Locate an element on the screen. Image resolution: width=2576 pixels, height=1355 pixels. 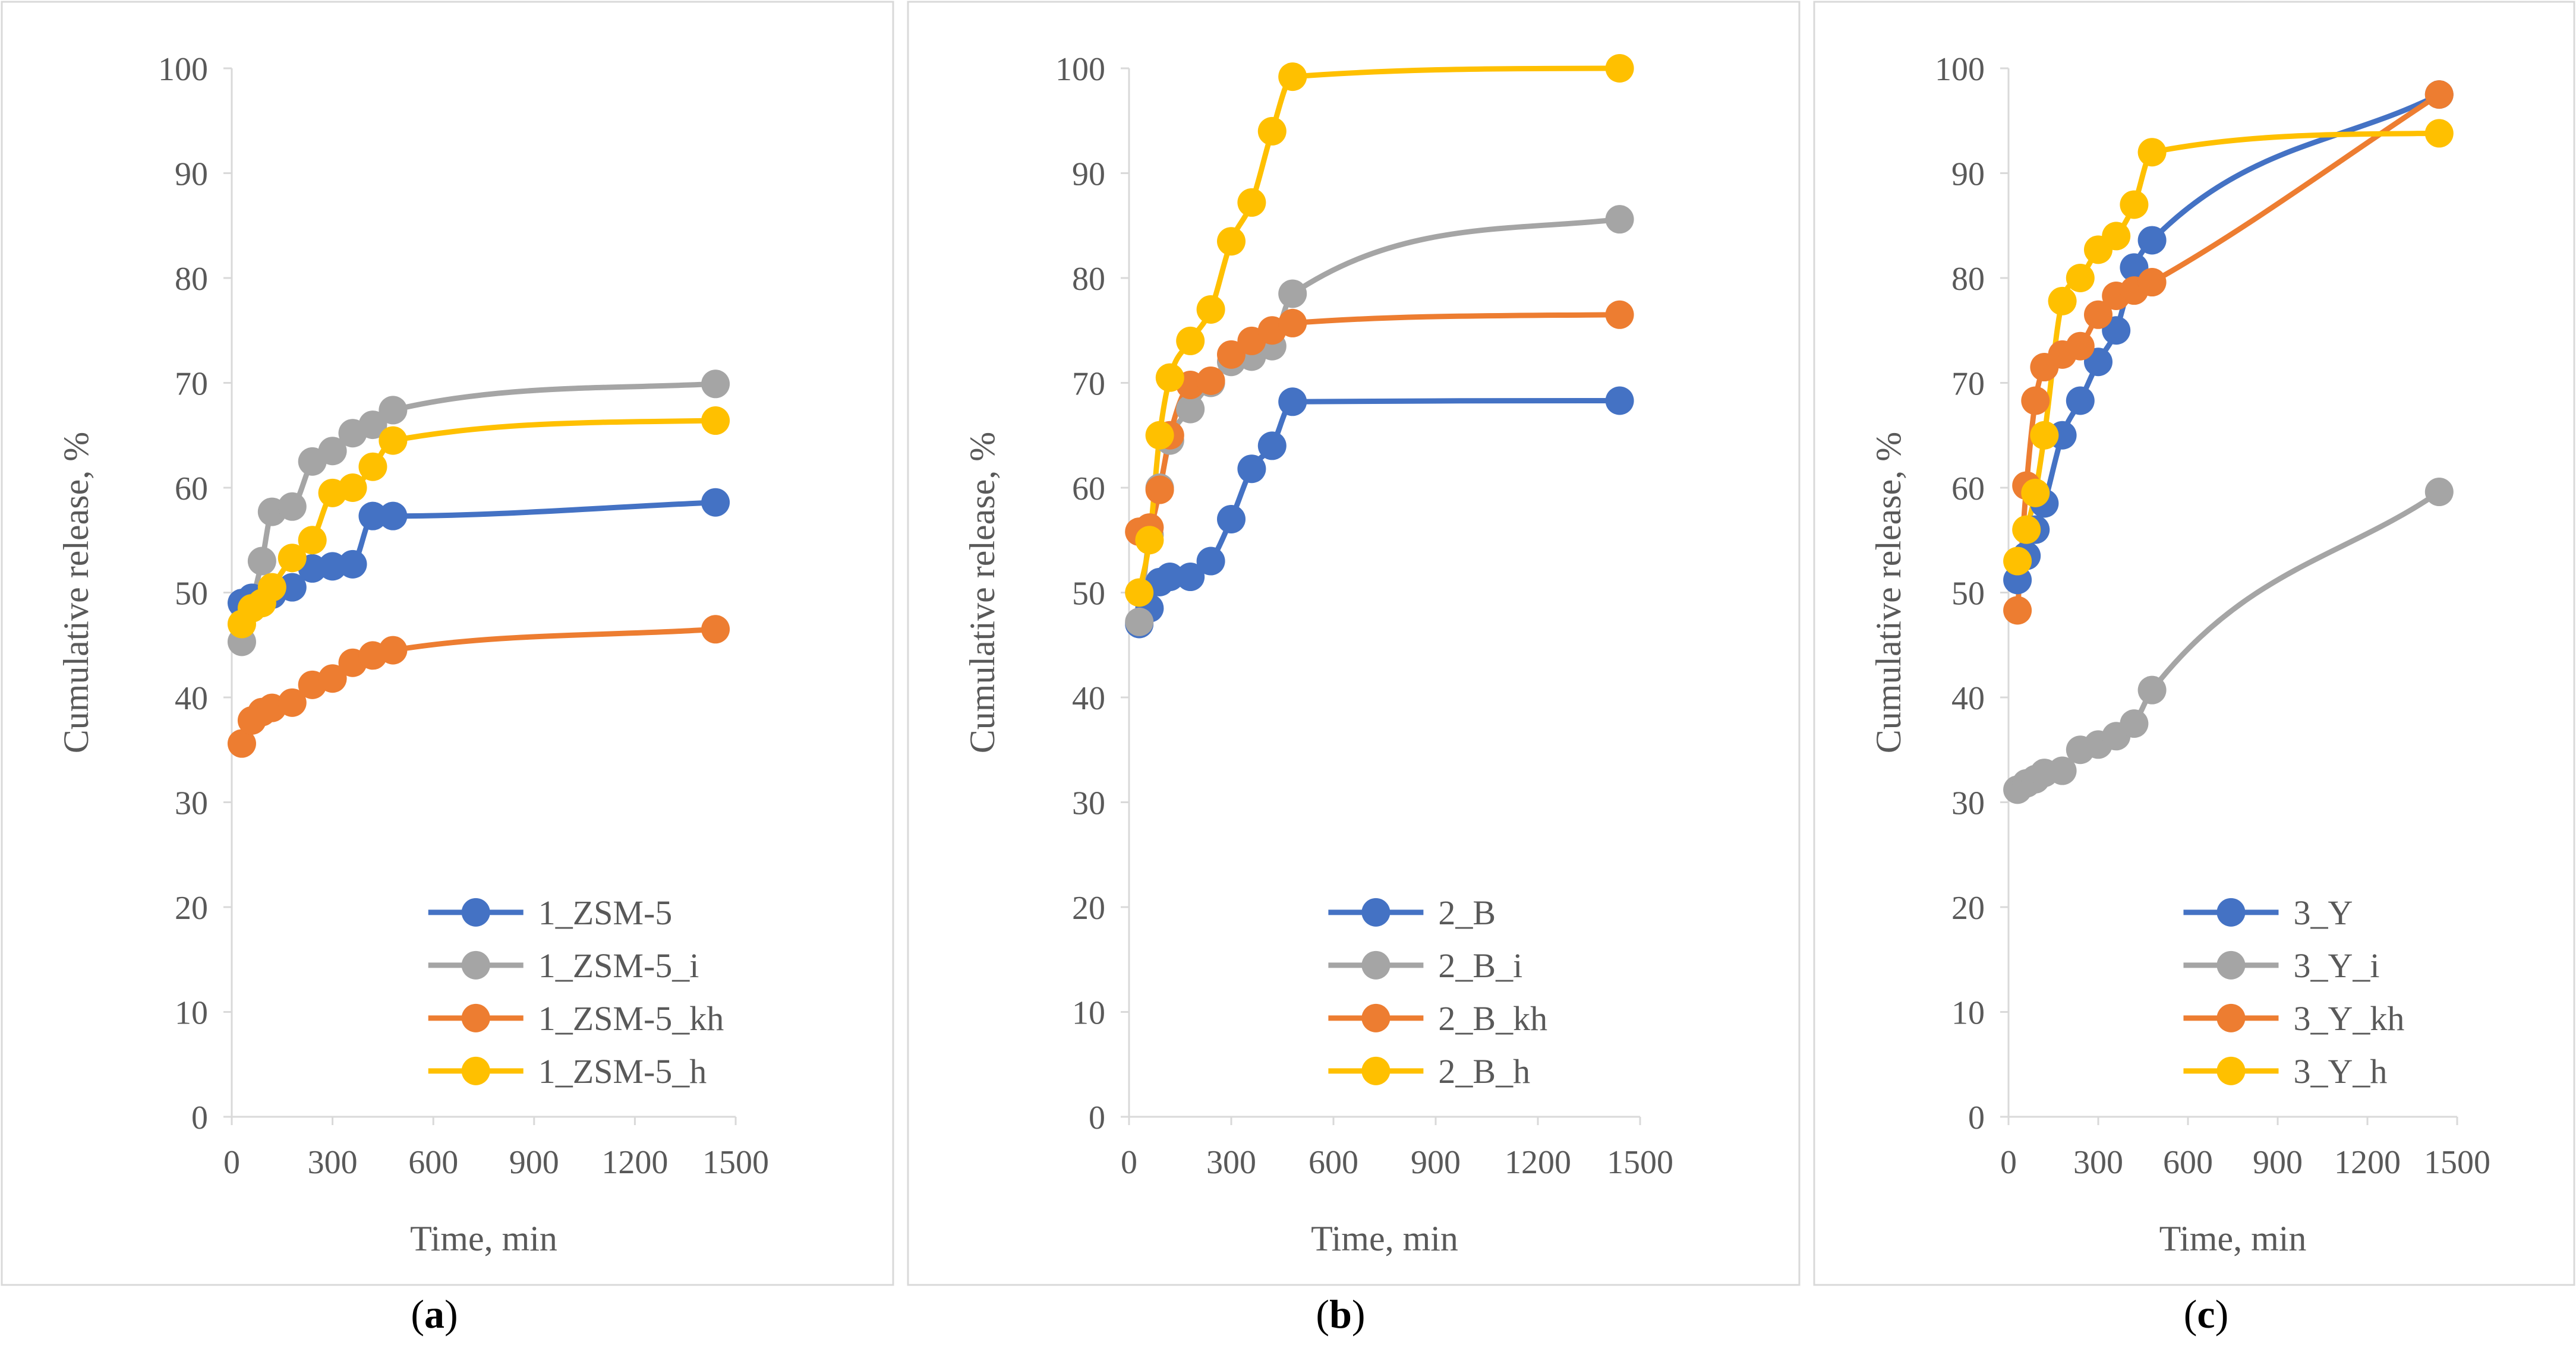
legend-marker-2_B is located at coordinates (1376, 913).